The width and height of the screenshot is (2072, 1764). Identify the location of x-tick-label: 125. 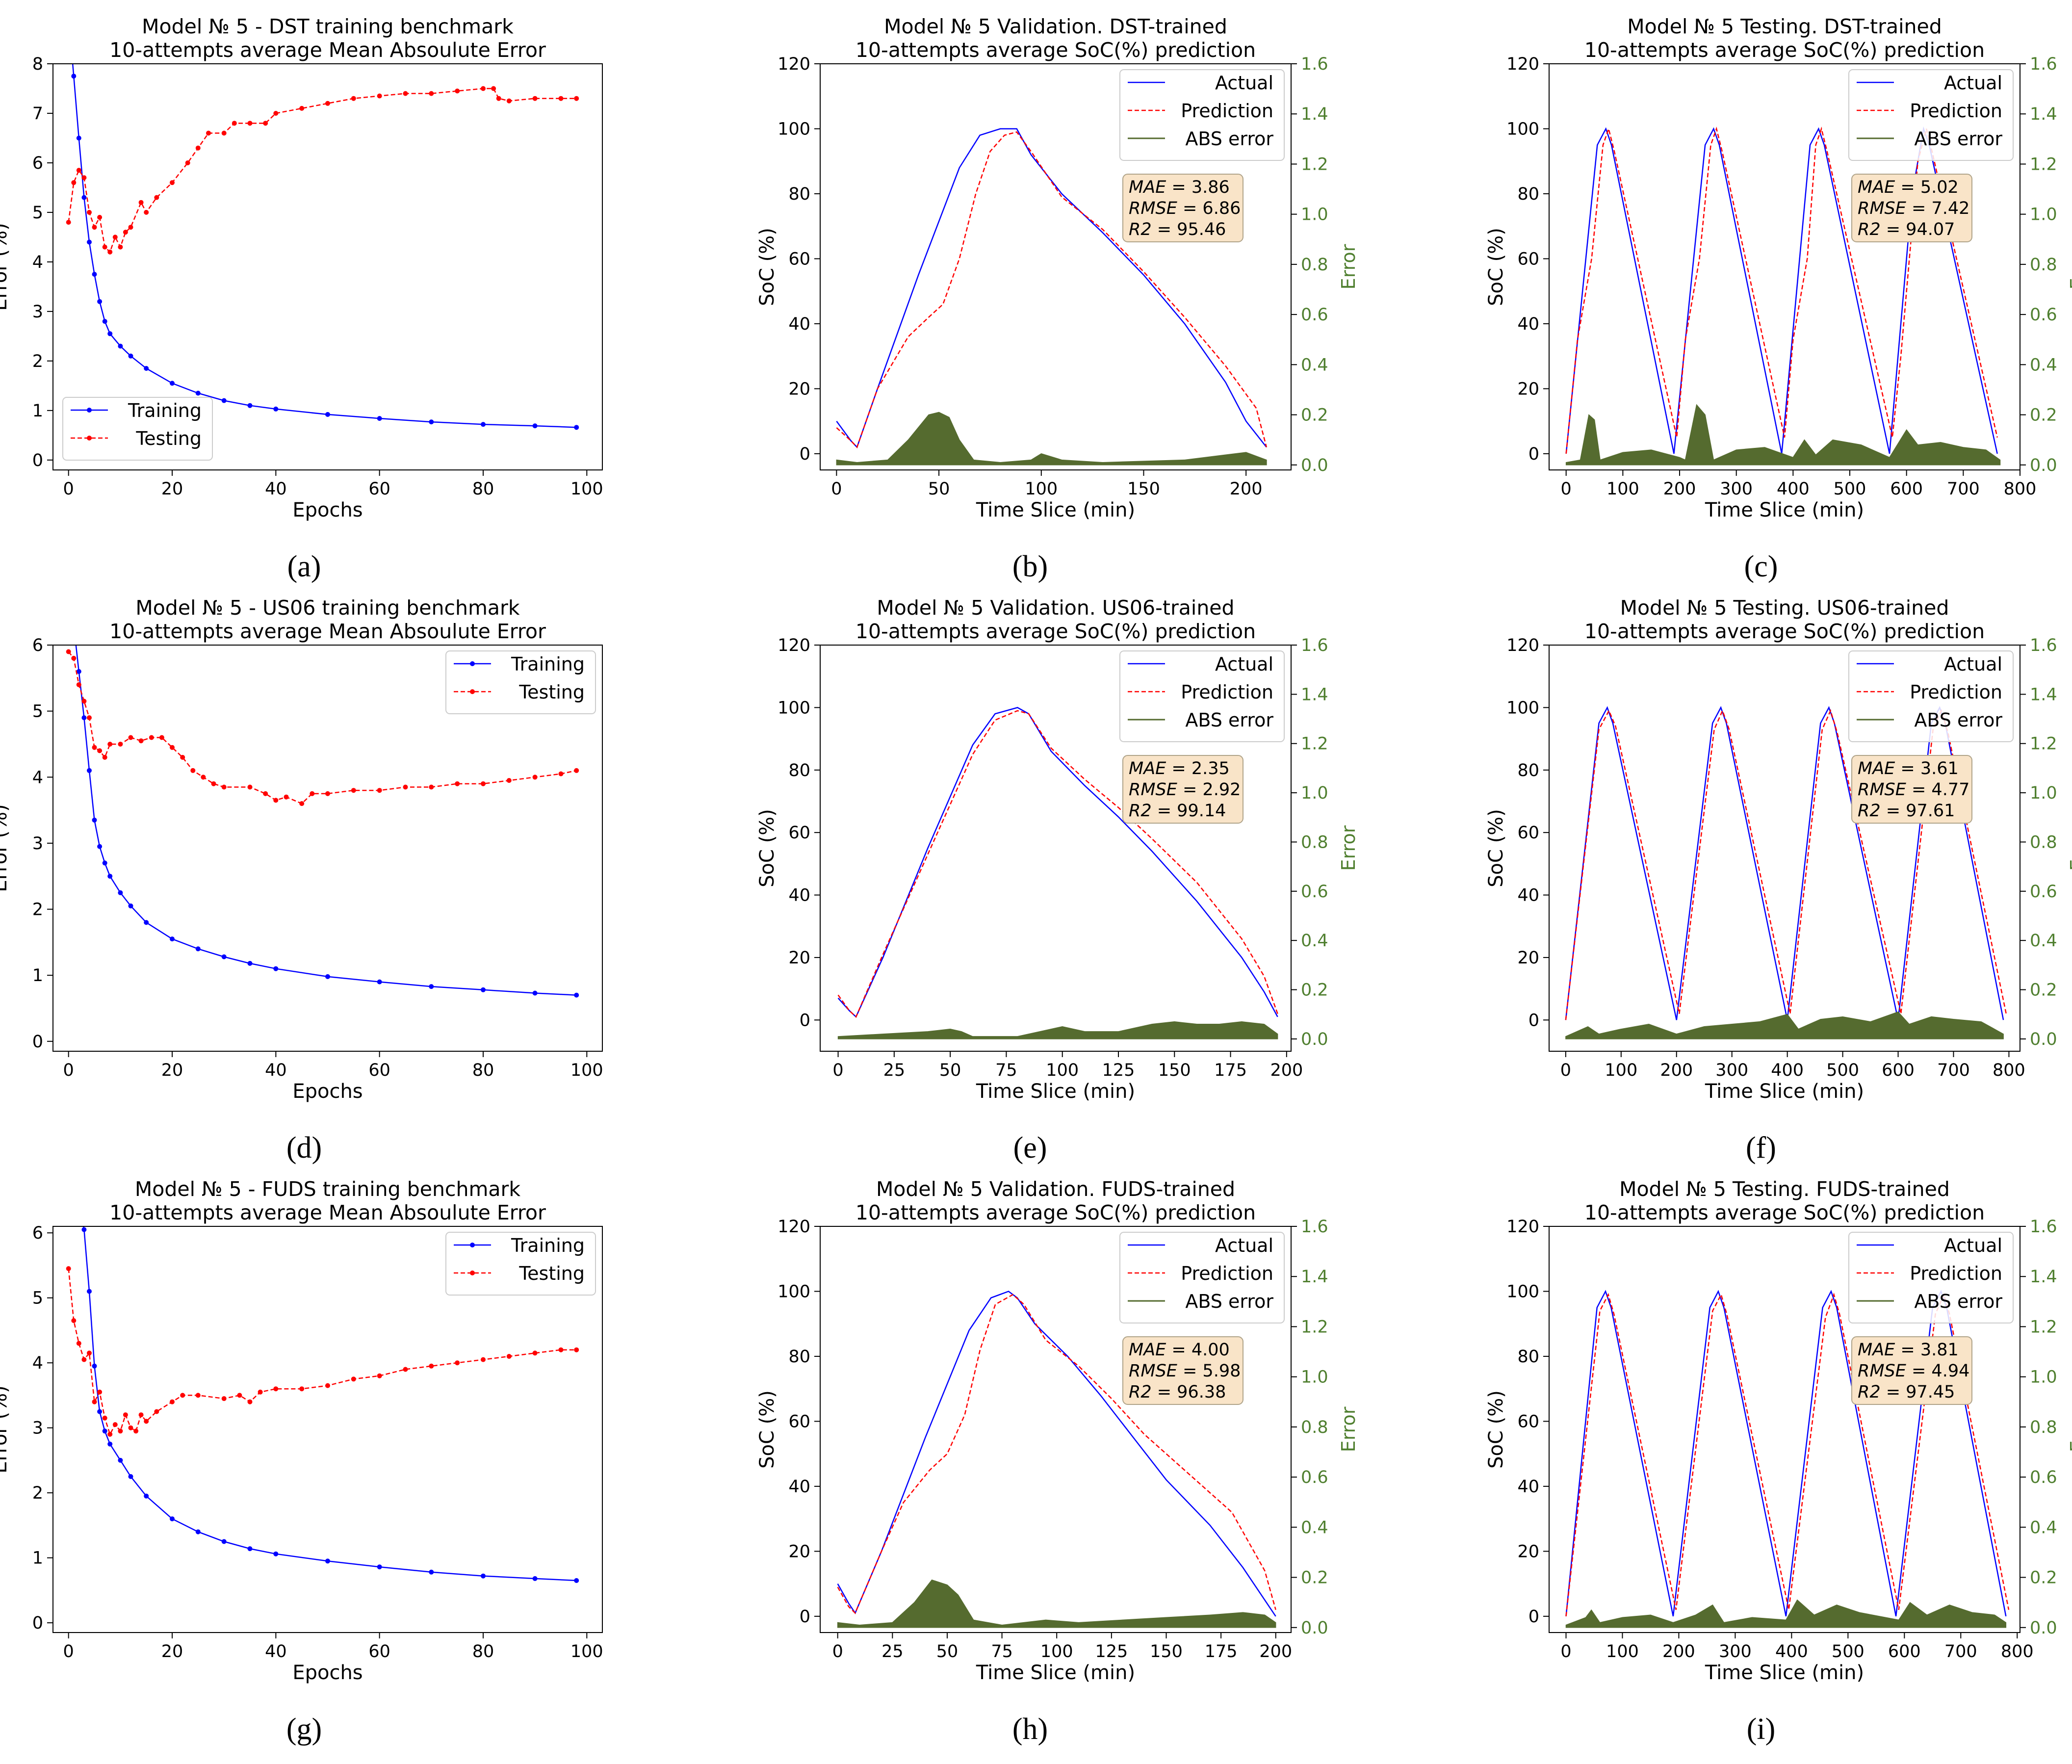
(1111, 1652).